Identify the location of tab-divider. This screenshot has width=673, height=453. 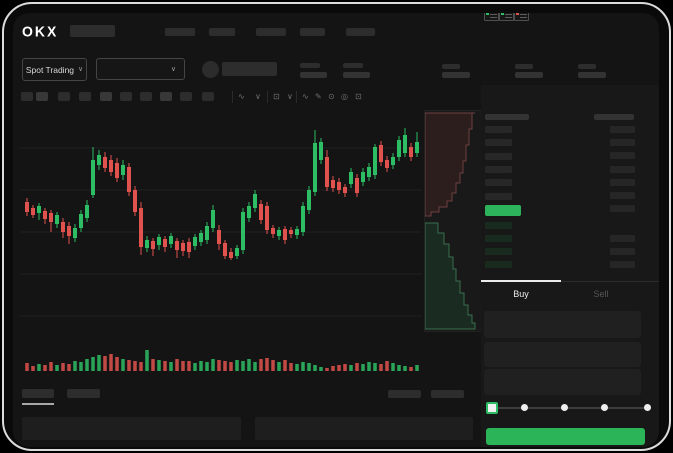
(570, 281).